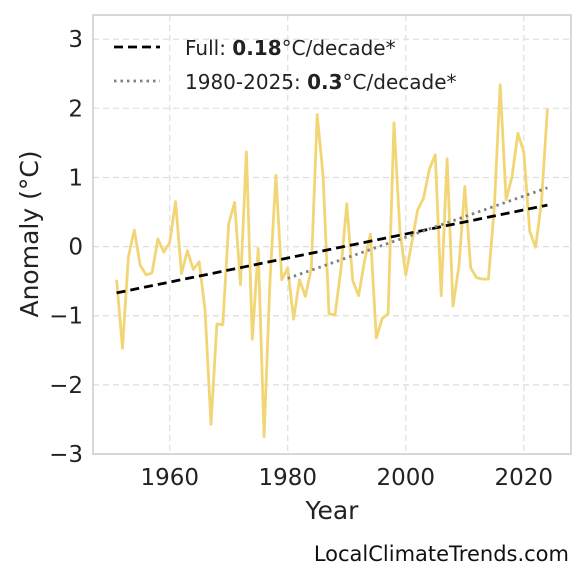 The image size is (585, 580). What do you see at coordinates (29, 233) in the screenshot?
I see `y-axis-title: Anomaly (°C)` at bounding box center [29, 233].